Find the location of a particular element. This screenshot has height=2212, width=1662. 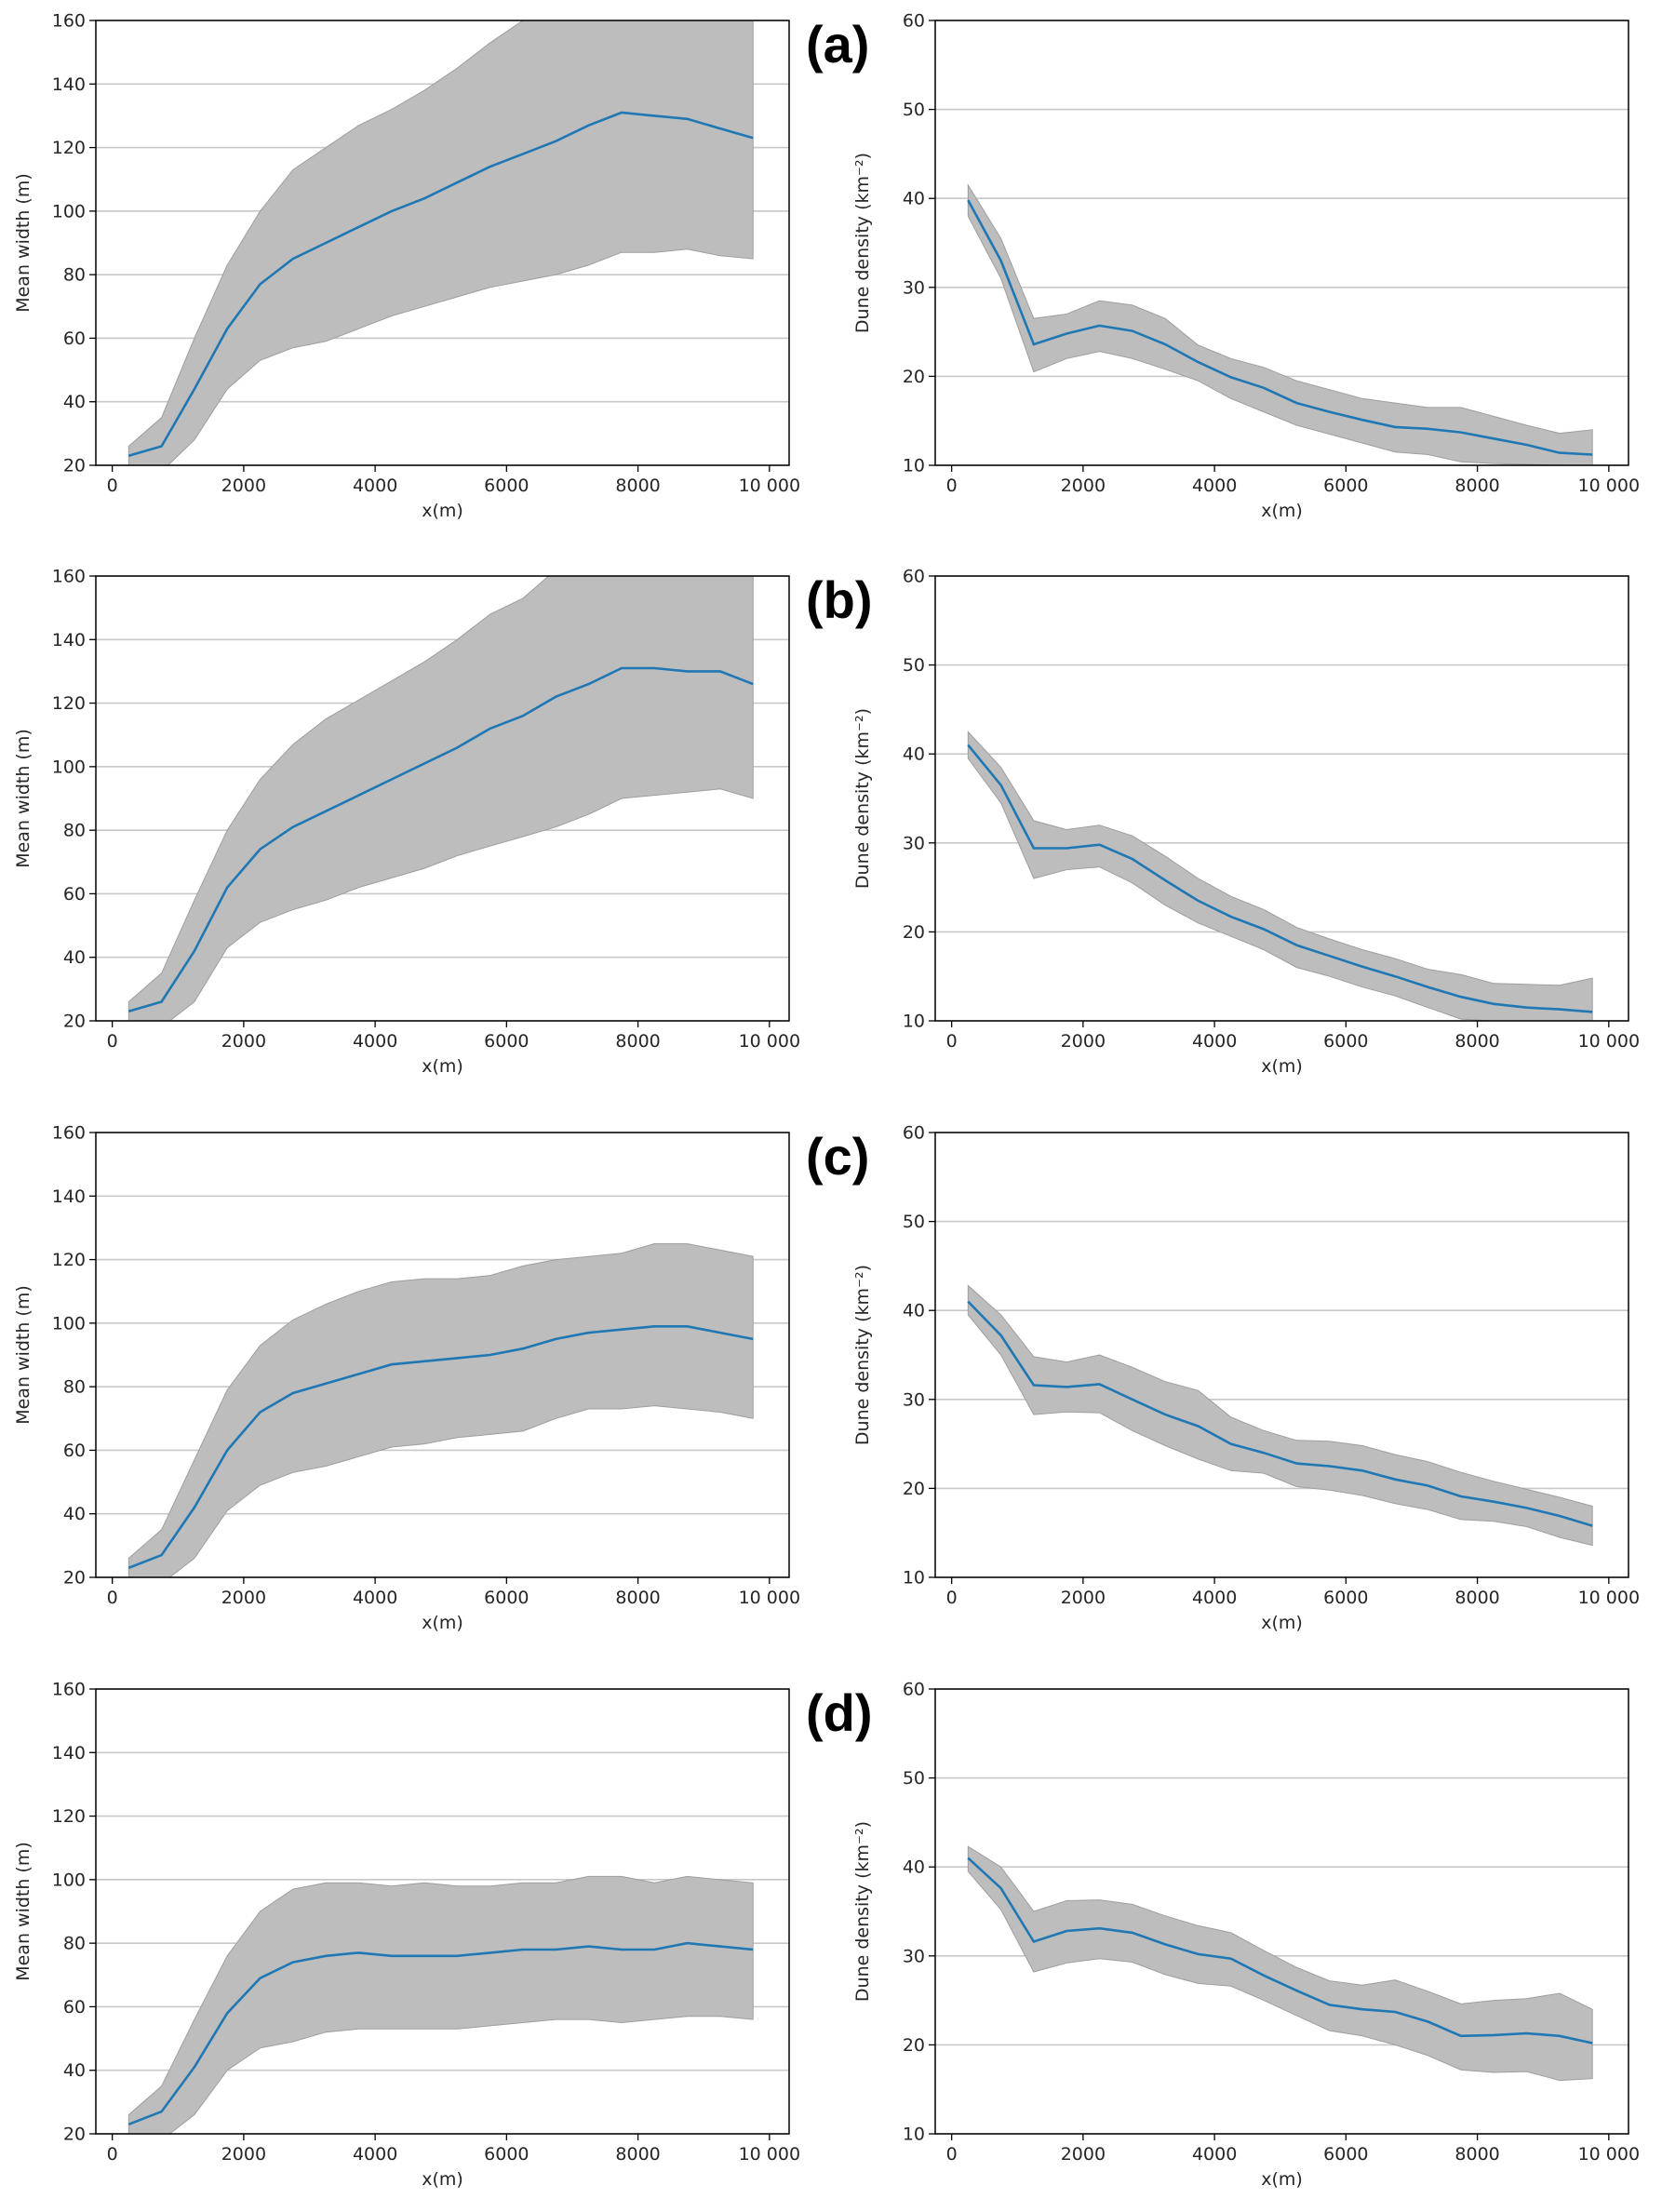

panel-label-a: (a) is located at coordinates (838, 44).